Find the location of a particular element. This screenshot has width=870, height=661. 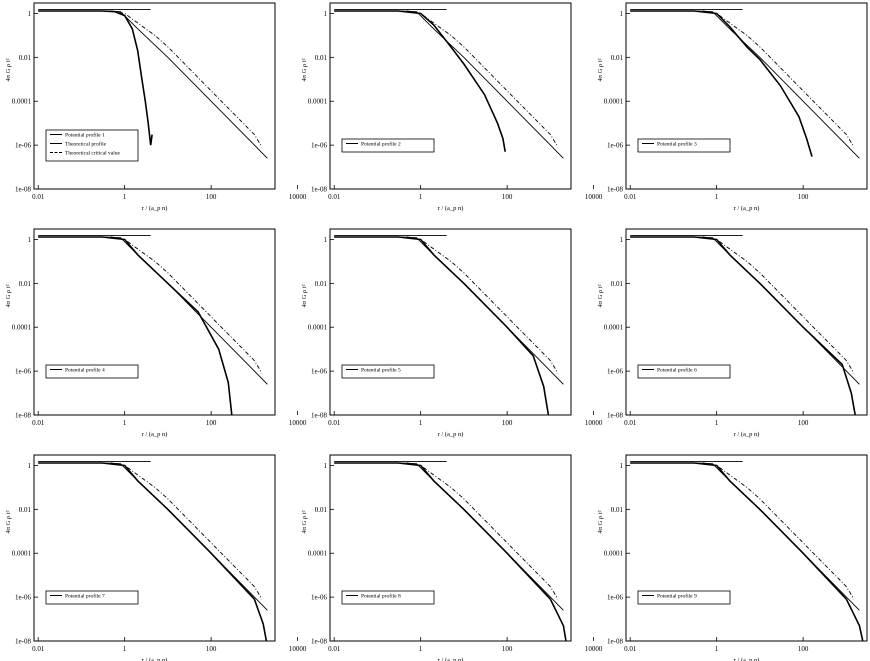

legend: Potential profile 5 is located at coordinates (388, 371).